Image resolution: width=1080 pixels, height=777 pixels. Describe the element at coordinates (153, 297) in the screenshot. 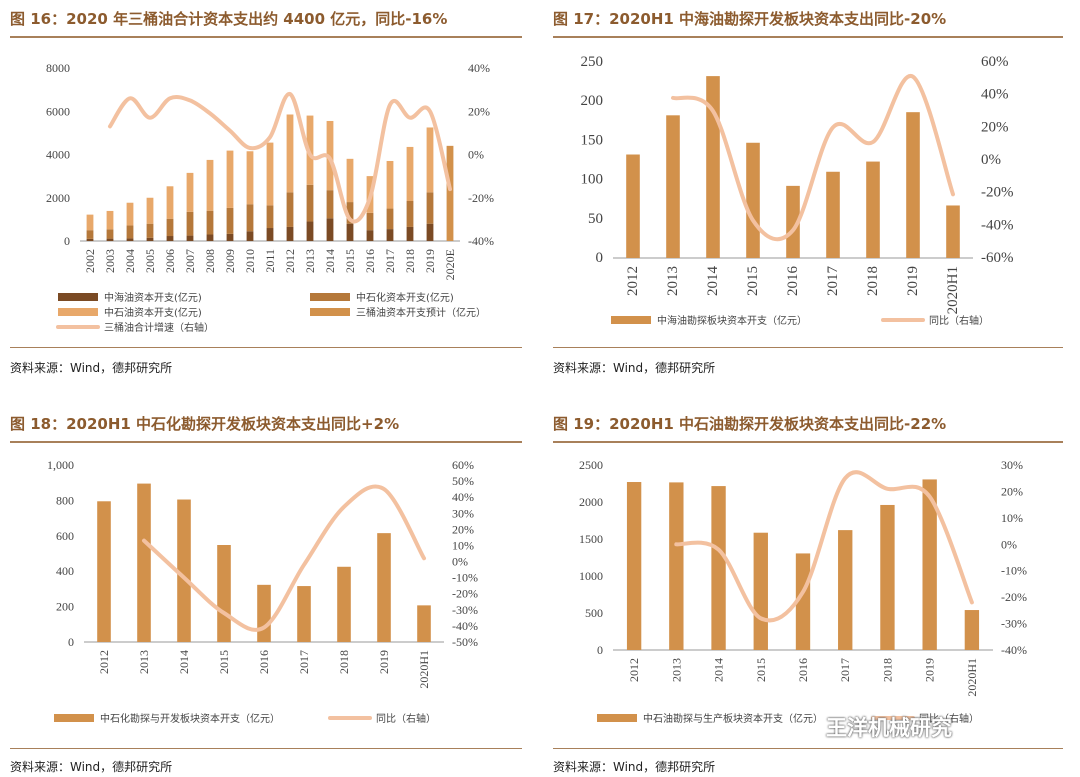

I see `legend-label: 中海油资本开支(亿元)` at that location.